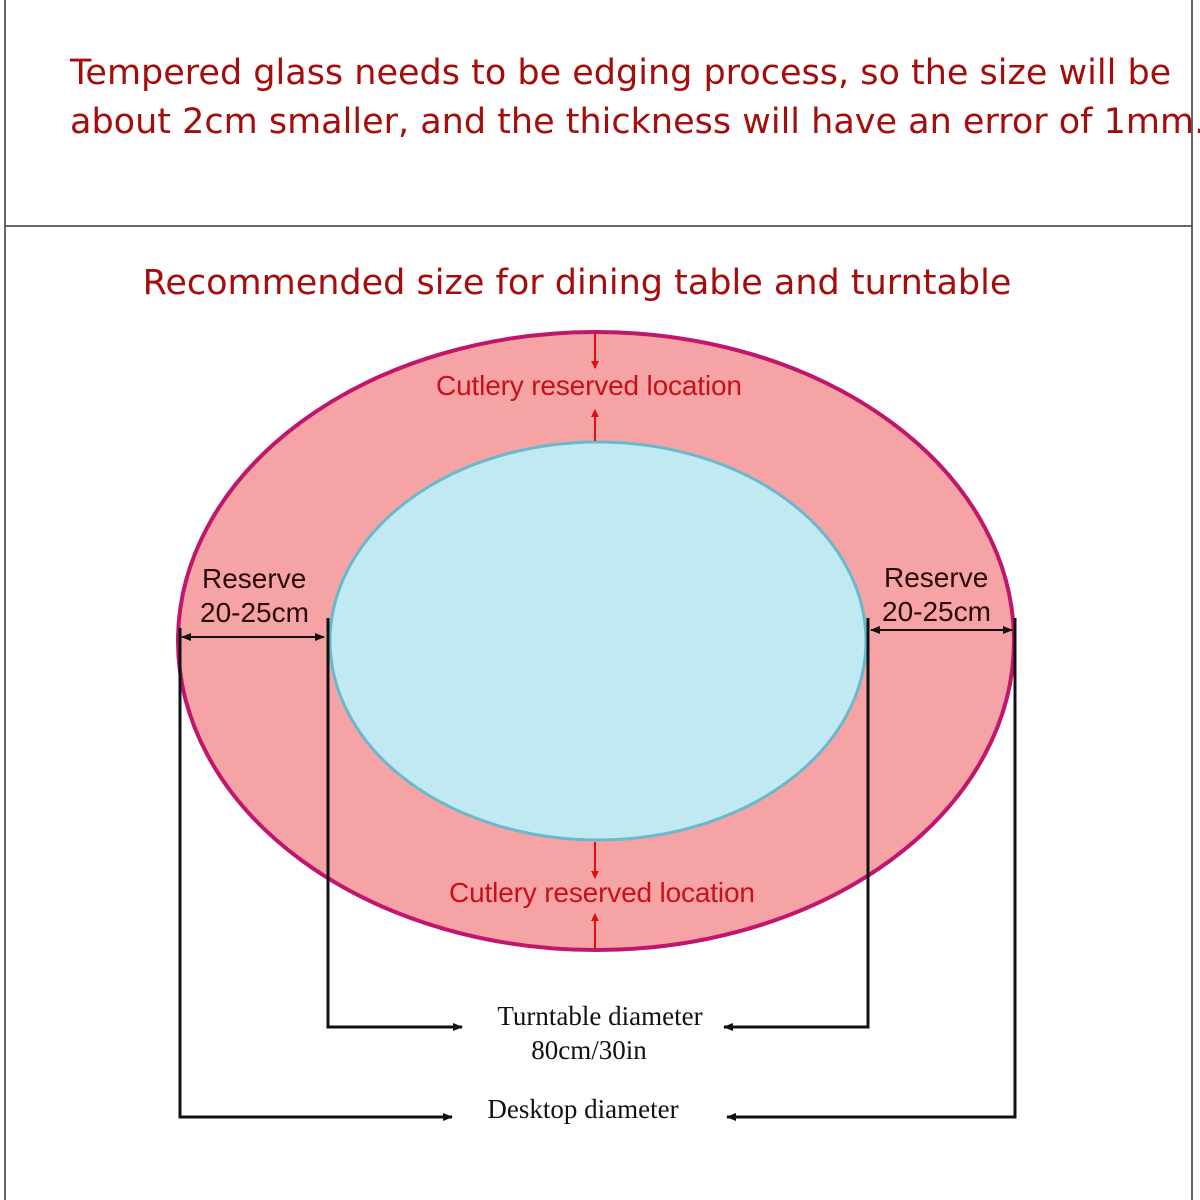 The width and height of the screenshot is (1200, 1200). What do you see at coordinates (254, 612) in the screenshot?
I see `reserve-left-line-2: 20-25cm` at bounding box center [254, 612].